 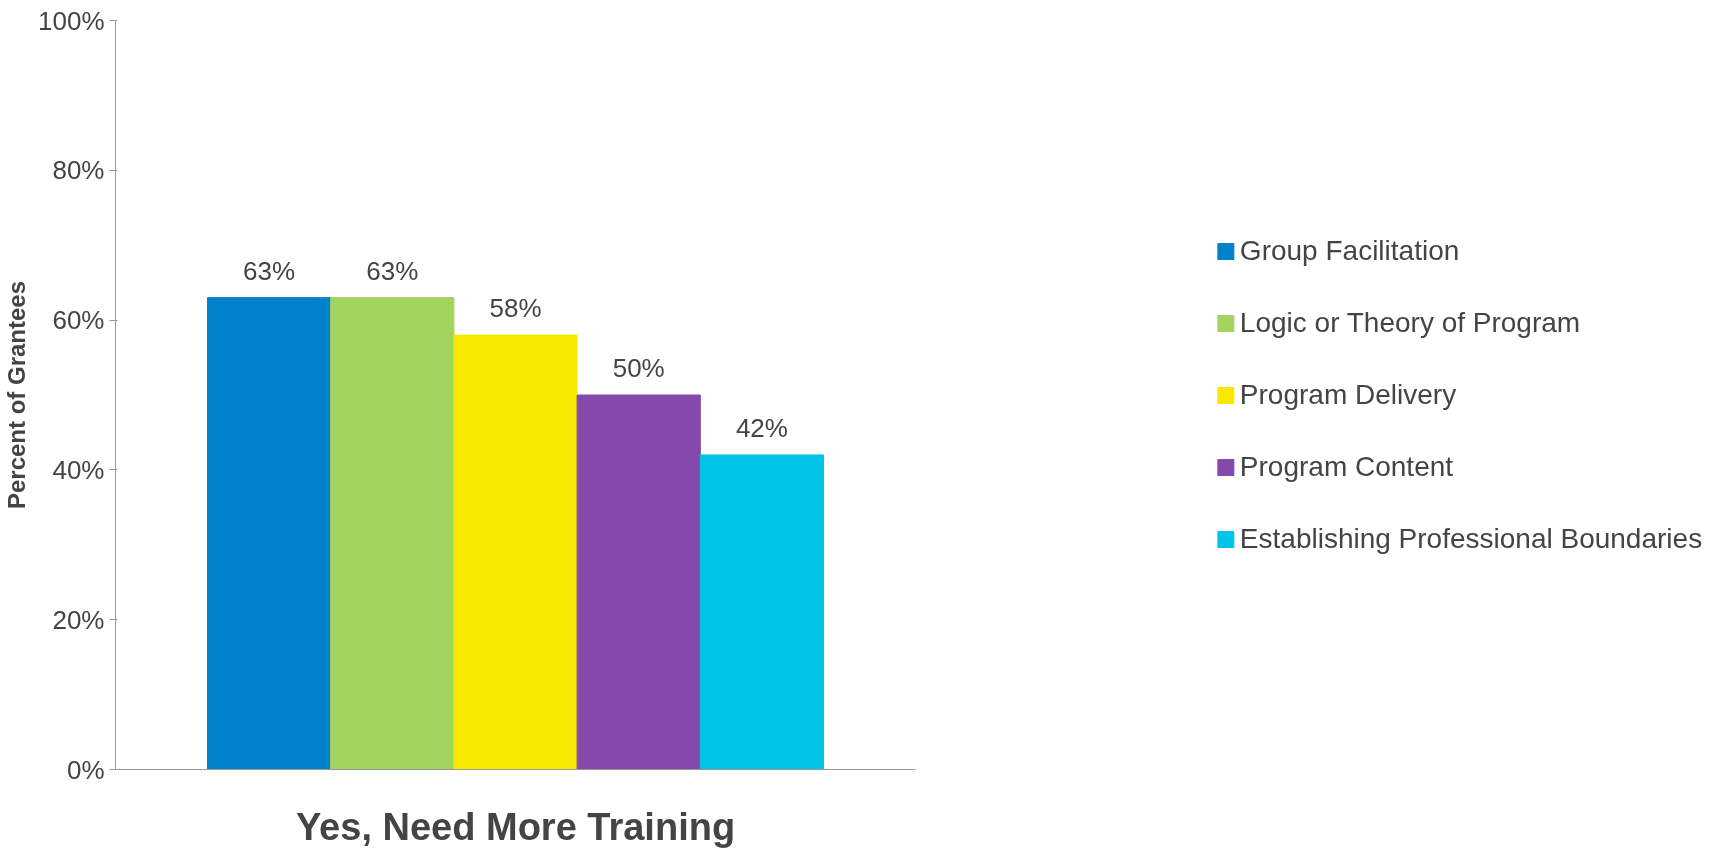 I want to click on y-tick-label: 0%, so click(x=85, y=769).